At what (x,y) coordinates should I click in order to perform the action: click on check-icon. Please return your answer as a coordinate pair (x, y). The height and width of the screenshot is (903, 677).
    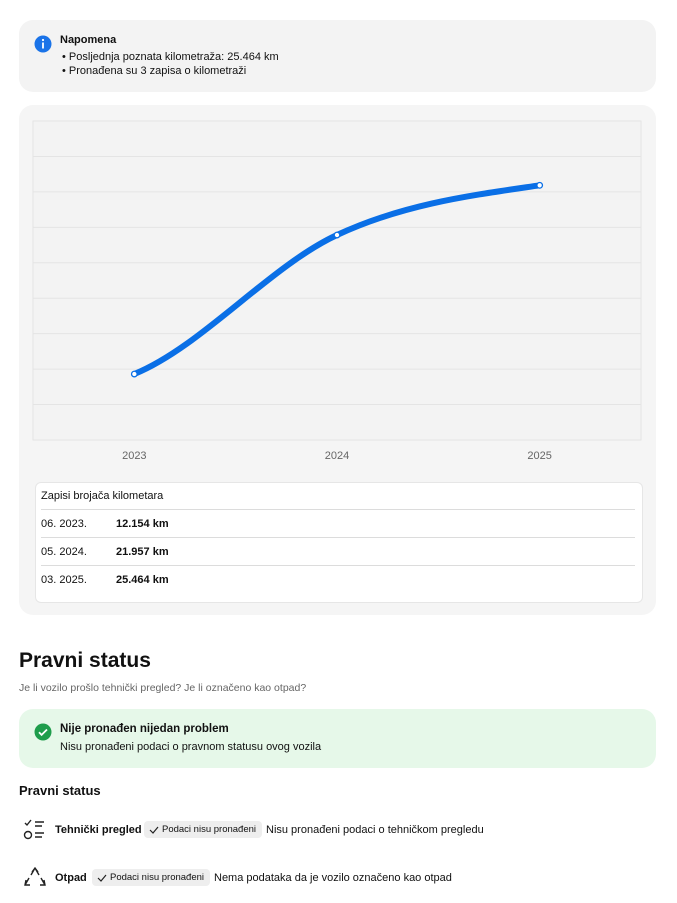
    Looking at the image, I should click on (43, 732).